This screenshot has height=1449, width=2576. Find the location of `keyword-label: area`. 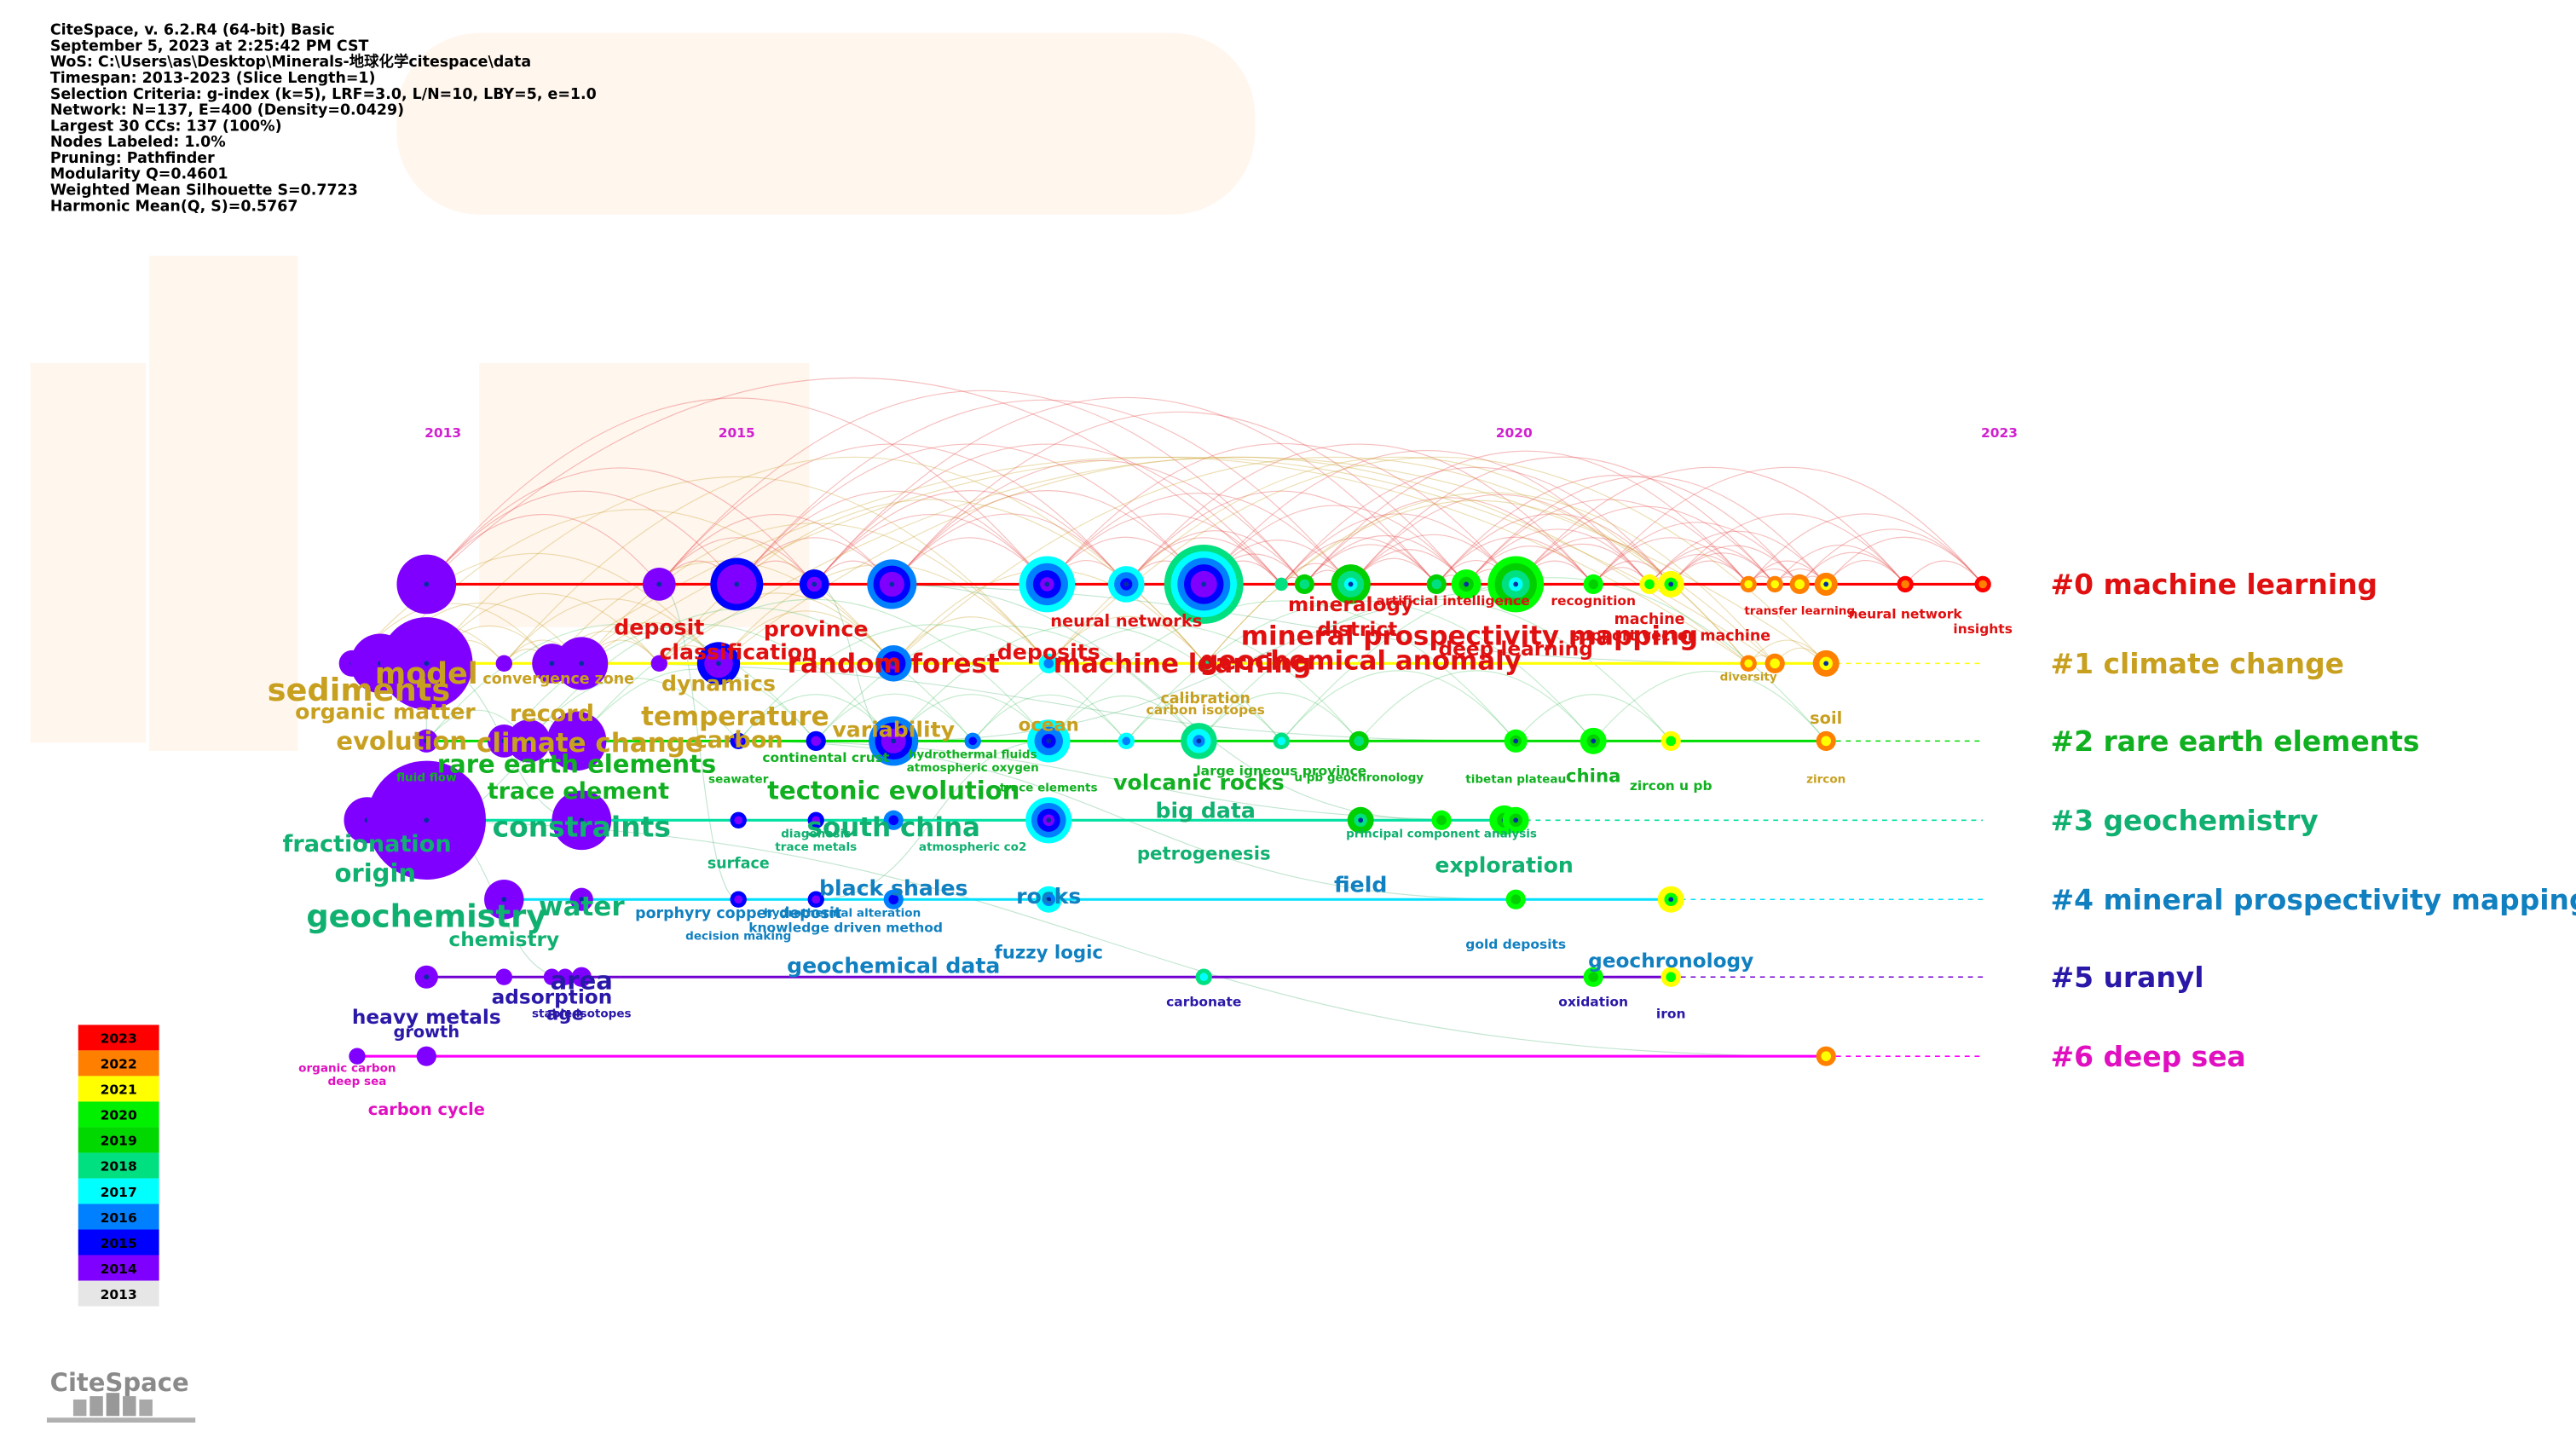

keyword-label: area is located at coordinates (582, 980).